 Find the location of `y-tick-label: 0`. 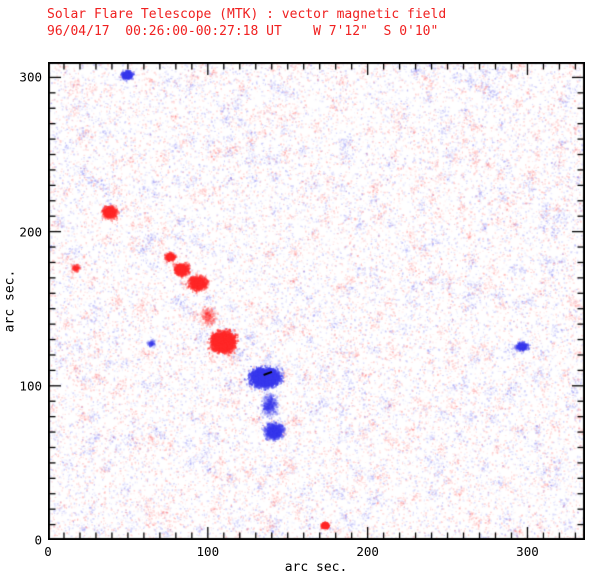

y-tick-label: 0 is located at coordinates (38, 540).